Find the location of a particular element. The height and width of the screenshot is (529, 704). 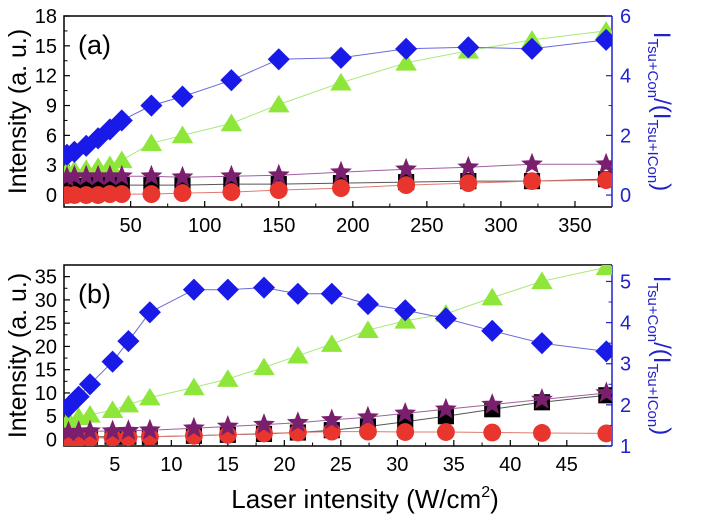

y-tick-label: 10 is located at coordinates (46, 394).